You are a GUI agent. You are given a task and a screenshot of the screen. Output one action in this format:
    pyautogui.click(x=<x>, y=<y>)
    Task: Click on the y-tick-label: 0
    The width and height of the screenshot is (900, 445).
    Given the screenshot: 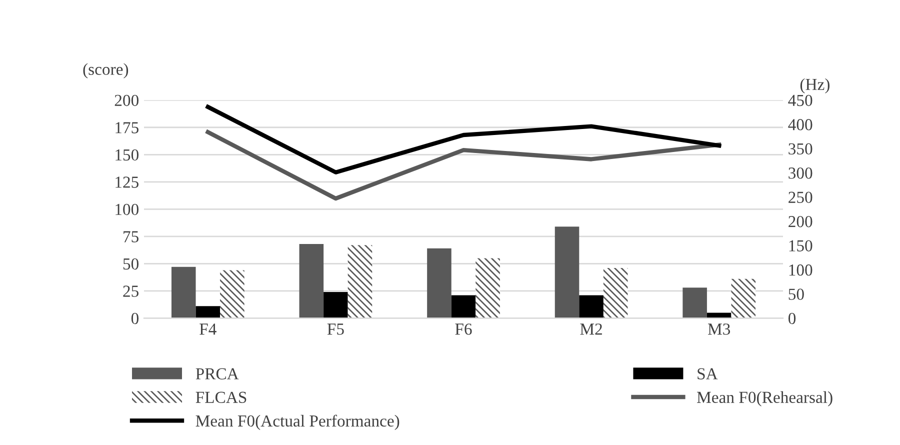 What is the action you would take?
    pyautogui.click(x=135, y=318)
    